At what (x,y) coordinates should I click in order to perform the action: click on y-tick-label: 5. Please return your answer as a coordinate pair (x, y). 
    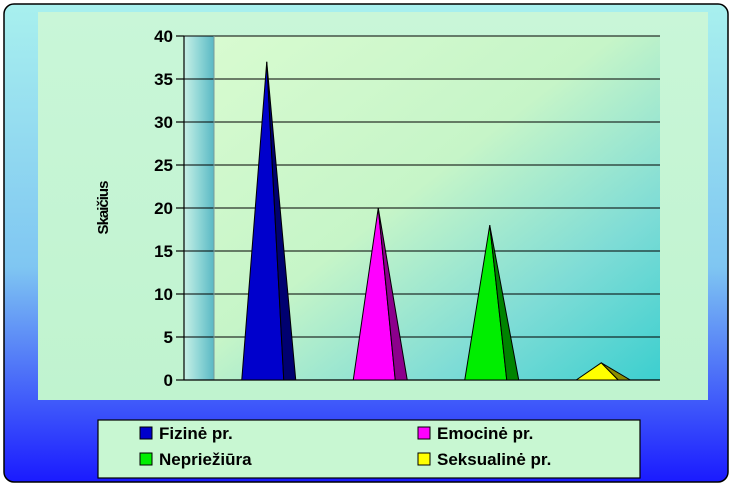
    Looking at the image, I should click on (168, 337).